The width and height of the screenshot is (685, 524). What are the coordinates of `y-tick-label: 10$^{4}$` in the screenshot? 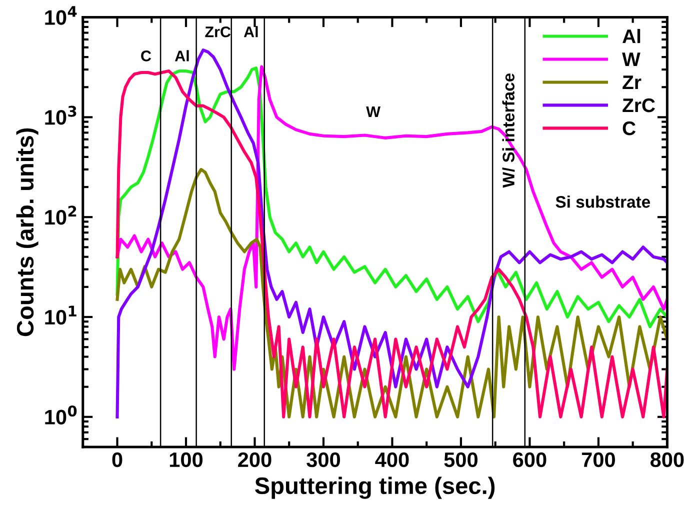 It's located at (61, 15).